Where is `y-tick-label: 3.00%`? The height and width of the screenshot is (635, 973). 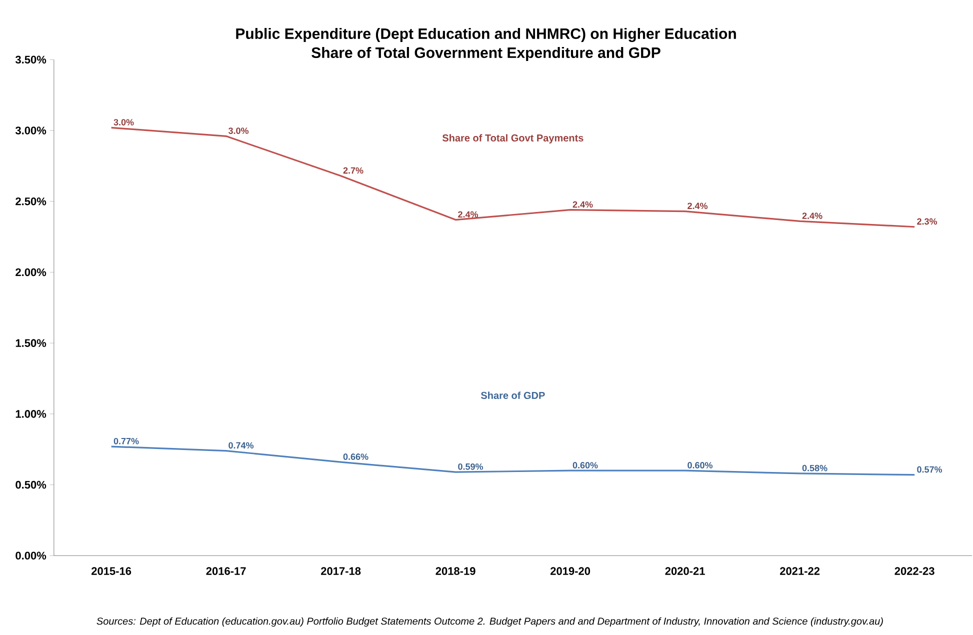
y-tick-label: 3.00% is located at coordinates (30, 130).